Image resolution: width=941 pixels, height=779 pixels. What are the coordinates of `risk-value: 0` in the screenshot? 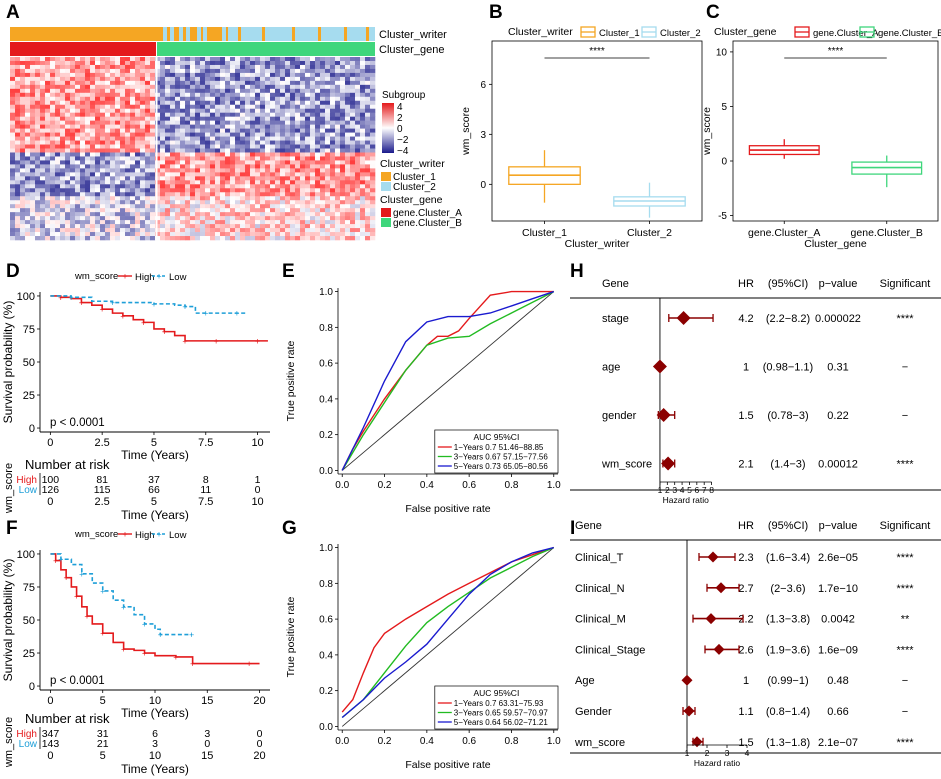 It's located at (207, 744).